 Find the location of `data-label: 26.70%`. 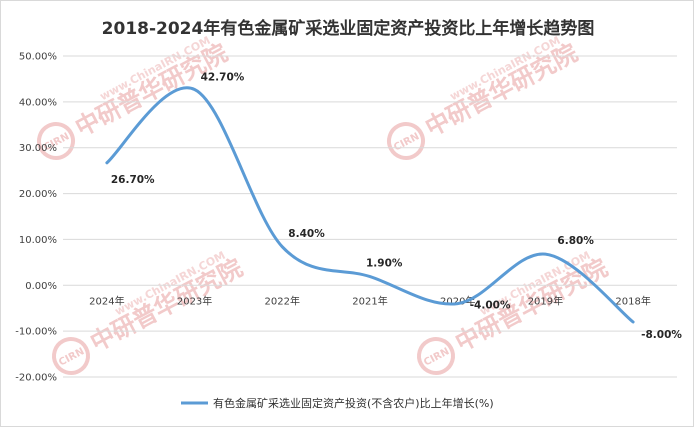

data-label: 26.70% is located at coordinates (133, 180).